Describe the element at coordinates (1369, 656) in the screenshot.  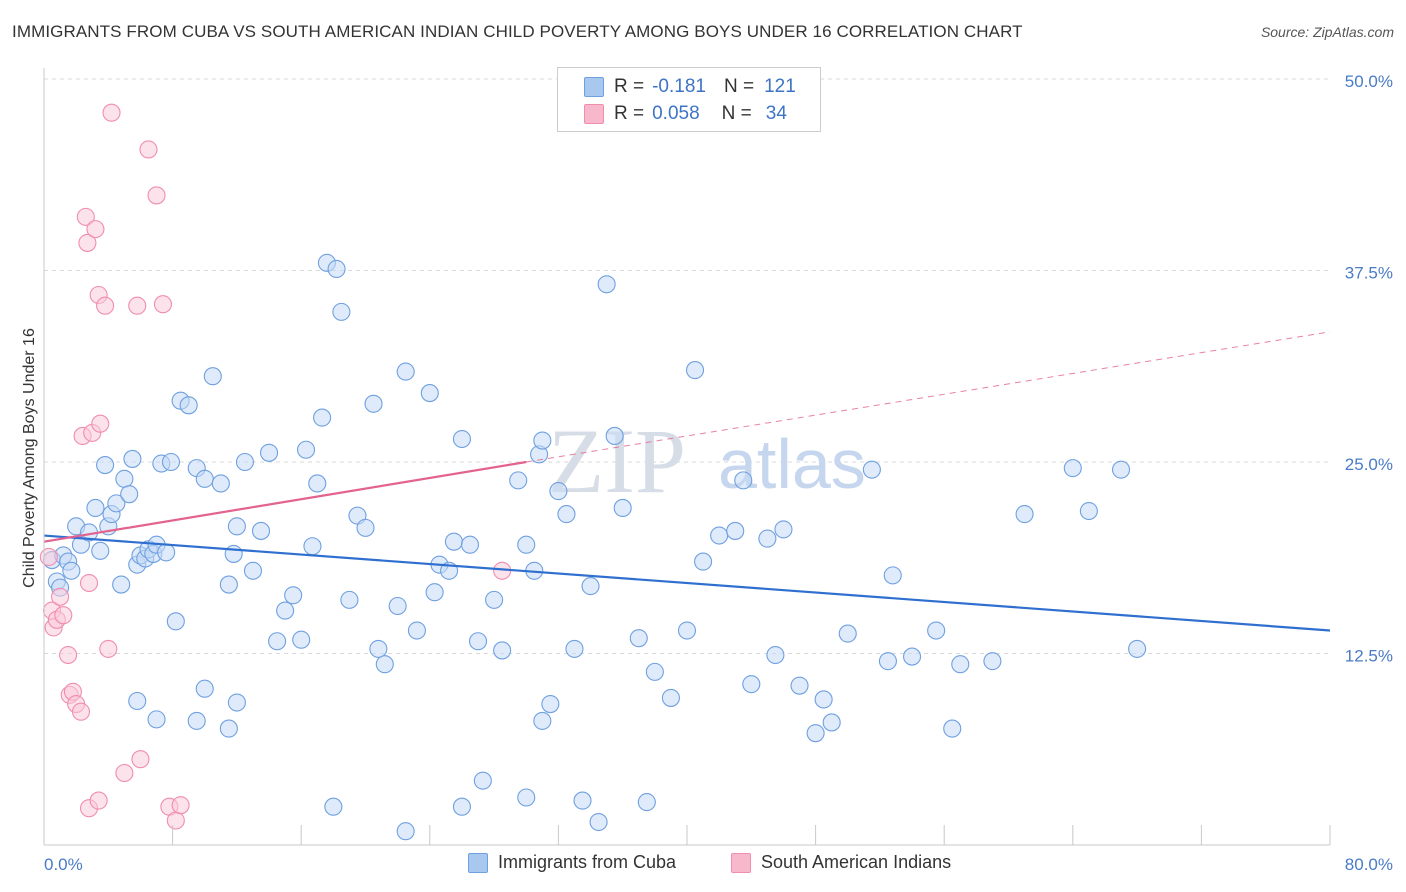
I see `y-tick-label: 12.5%` at that location.